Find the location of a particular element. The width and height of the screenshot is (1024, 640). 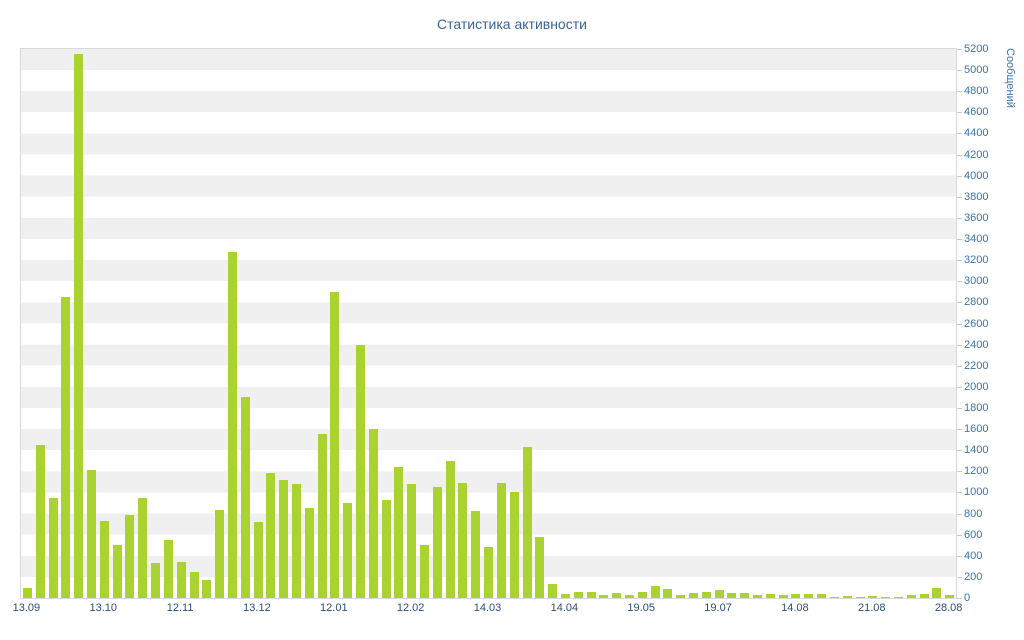

y-tick-label: 4000 is located at coordinates (972, 175).